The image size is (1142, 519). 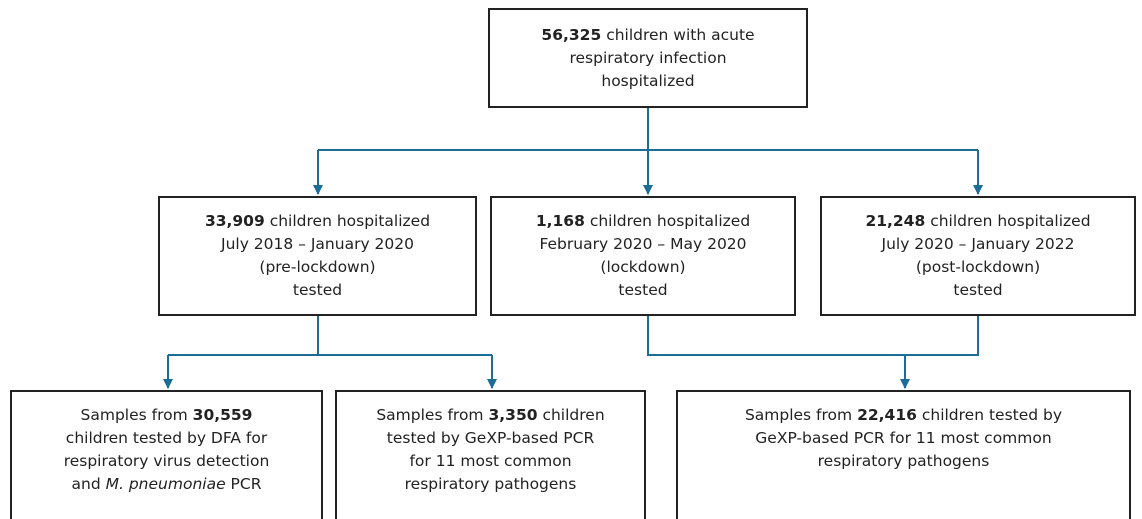 What do you see at coordinates (560, 221) in the screenshot?
I see `count: 1,168` at bounding box center [560, 221].